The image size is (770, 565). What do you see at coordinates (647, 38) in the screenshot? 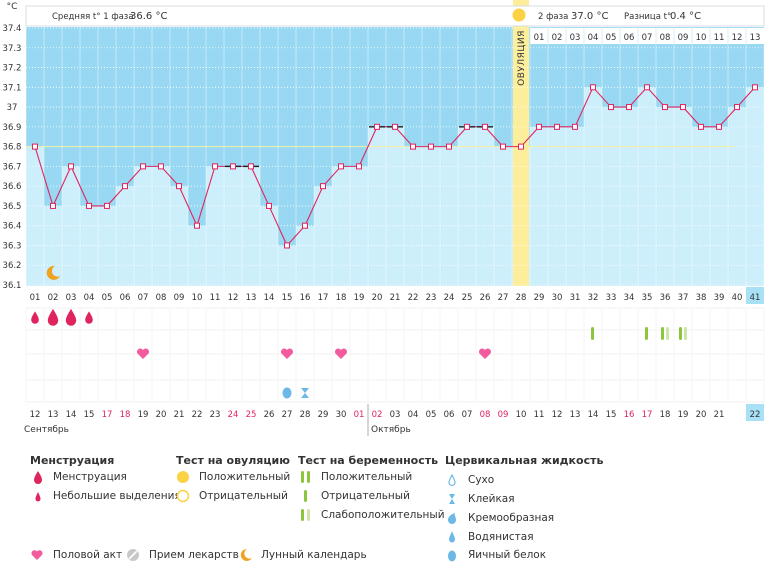
I see `phase2-day: 07` at bounding box center [647, 38].